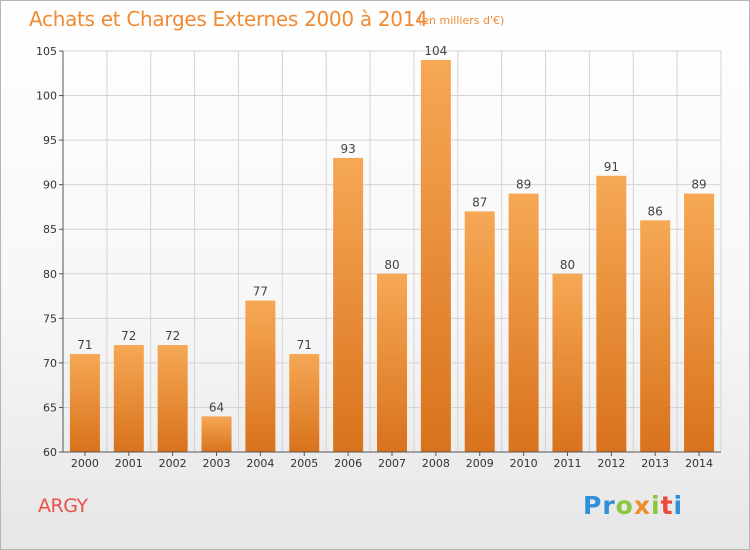 Image resolution: width=750 pixels, height=550 pixels. Describe the element at coordinates (699, 323) in the screenshot. I see `bar-2014` at that location.